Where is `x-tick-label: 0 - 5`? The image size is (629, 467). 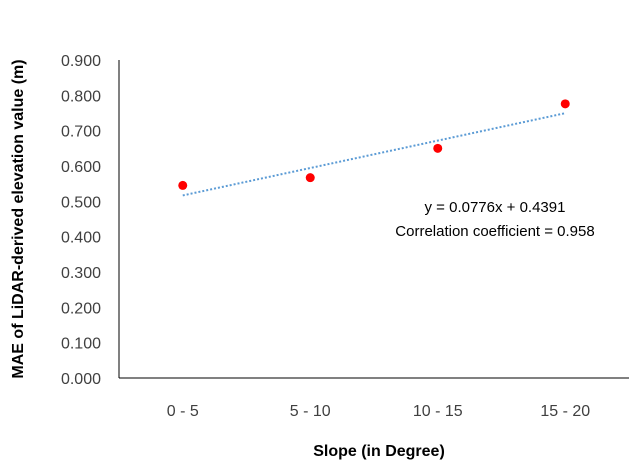 x-tick-label: 0 - 5 is located at coordinates (183, 411).